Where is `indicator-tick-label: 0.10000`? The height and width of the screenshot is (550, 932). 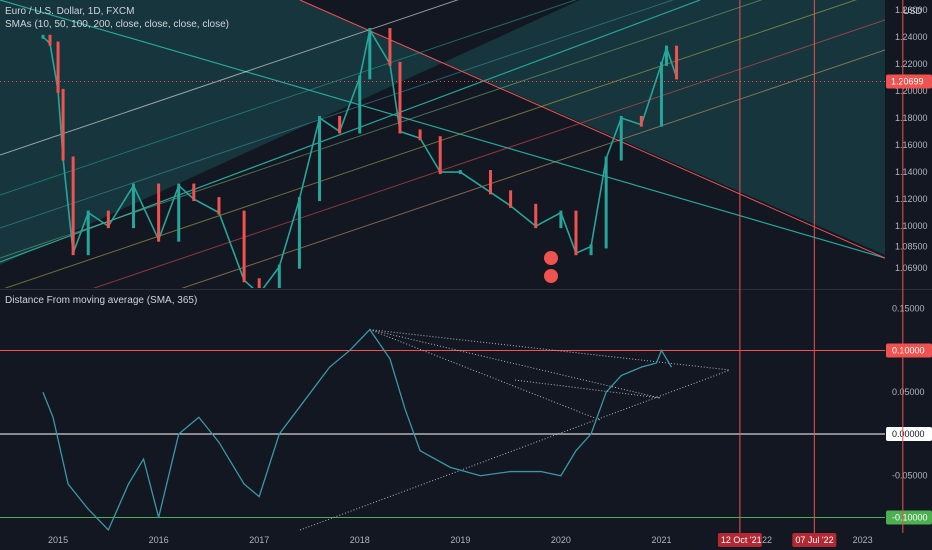
indicator-tick-label: 0.10000 is located at coordinates (908, 350).